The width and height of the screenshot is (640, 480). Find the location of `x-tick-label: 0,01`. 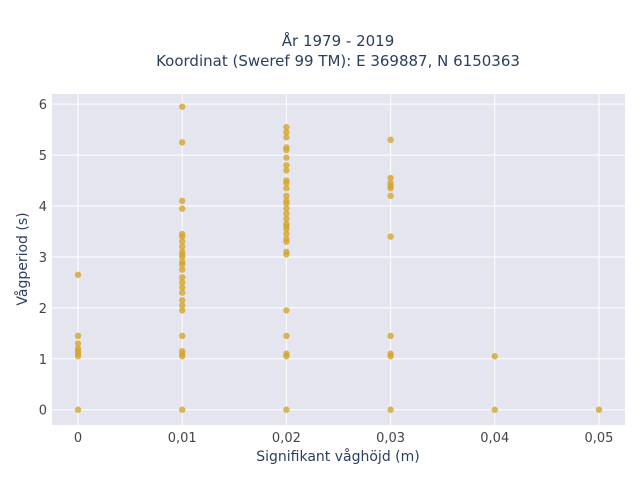

x-tick-label: 0,01 is located at coordinates (182, 438).